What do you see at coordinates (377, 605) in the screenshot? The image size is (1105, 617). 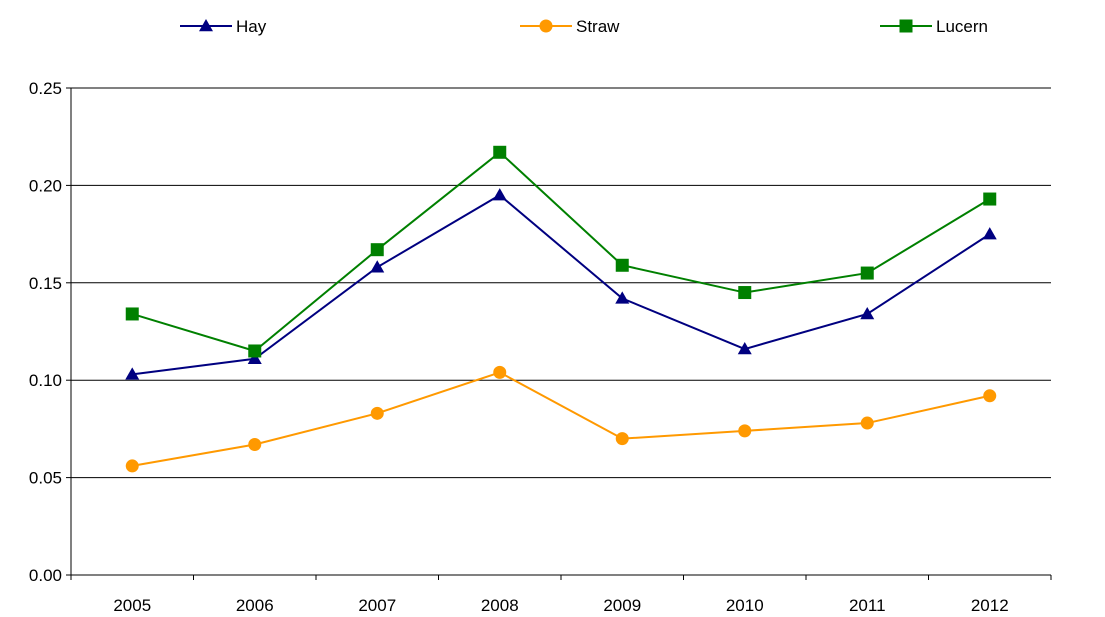 I see `x-tick-label: 2007` at bounding box center [377, 605].